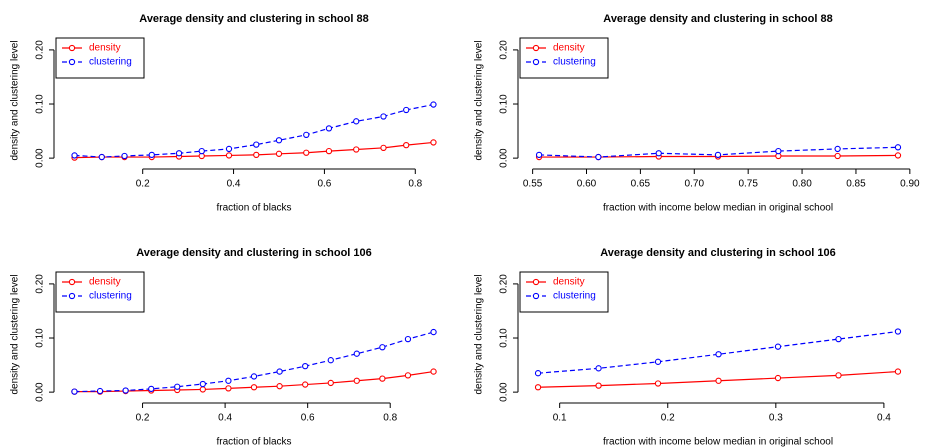  I want to click on x-tick-label: 0.85, so click(856, 184).